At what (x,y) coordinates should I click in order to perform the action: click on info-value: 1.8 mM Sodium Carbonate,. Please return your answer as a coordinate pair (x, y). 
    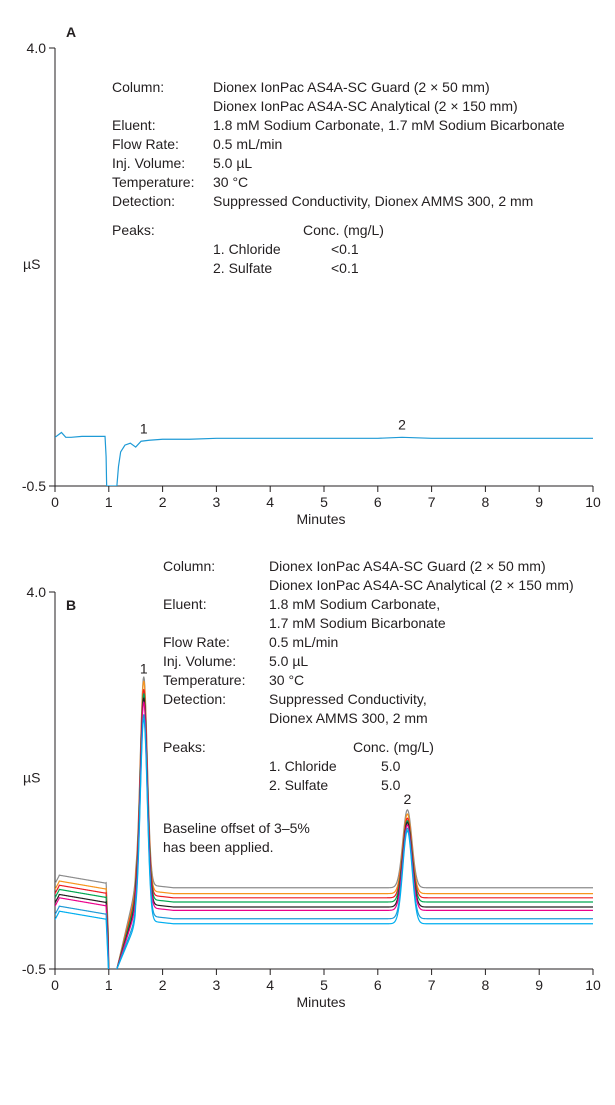
    Looking at the image, I should click on (354, 604).